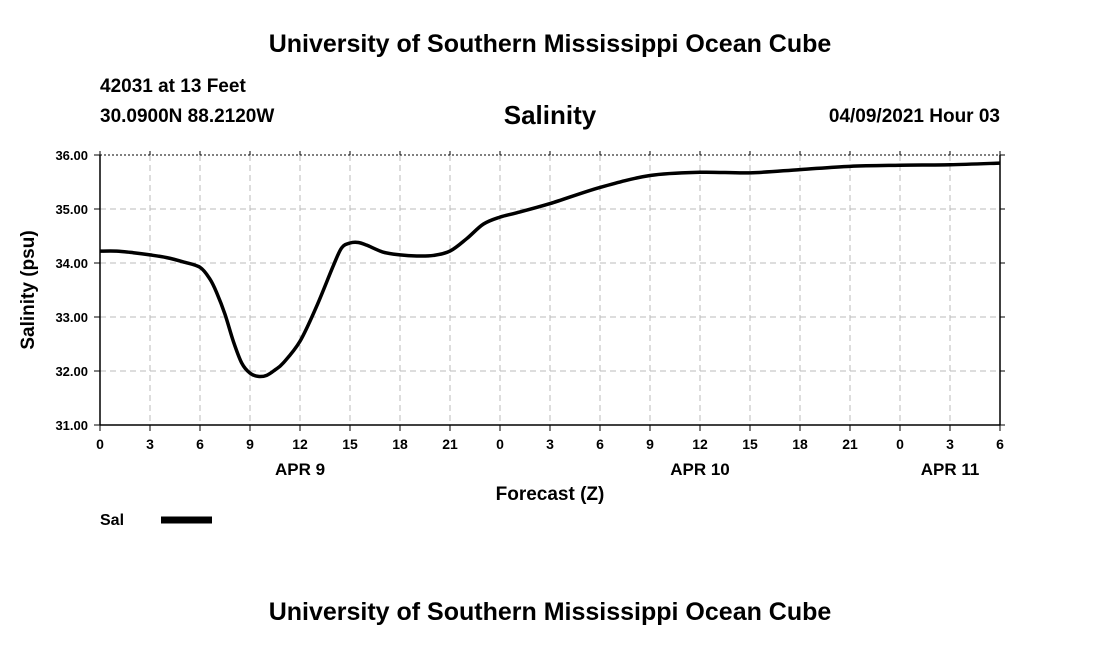 The height and width of the screenshot is (650, 1100). Describe the element at coordinates (71, 263) in the screenshot. I see `y-tick-label: 34.00` at that location.